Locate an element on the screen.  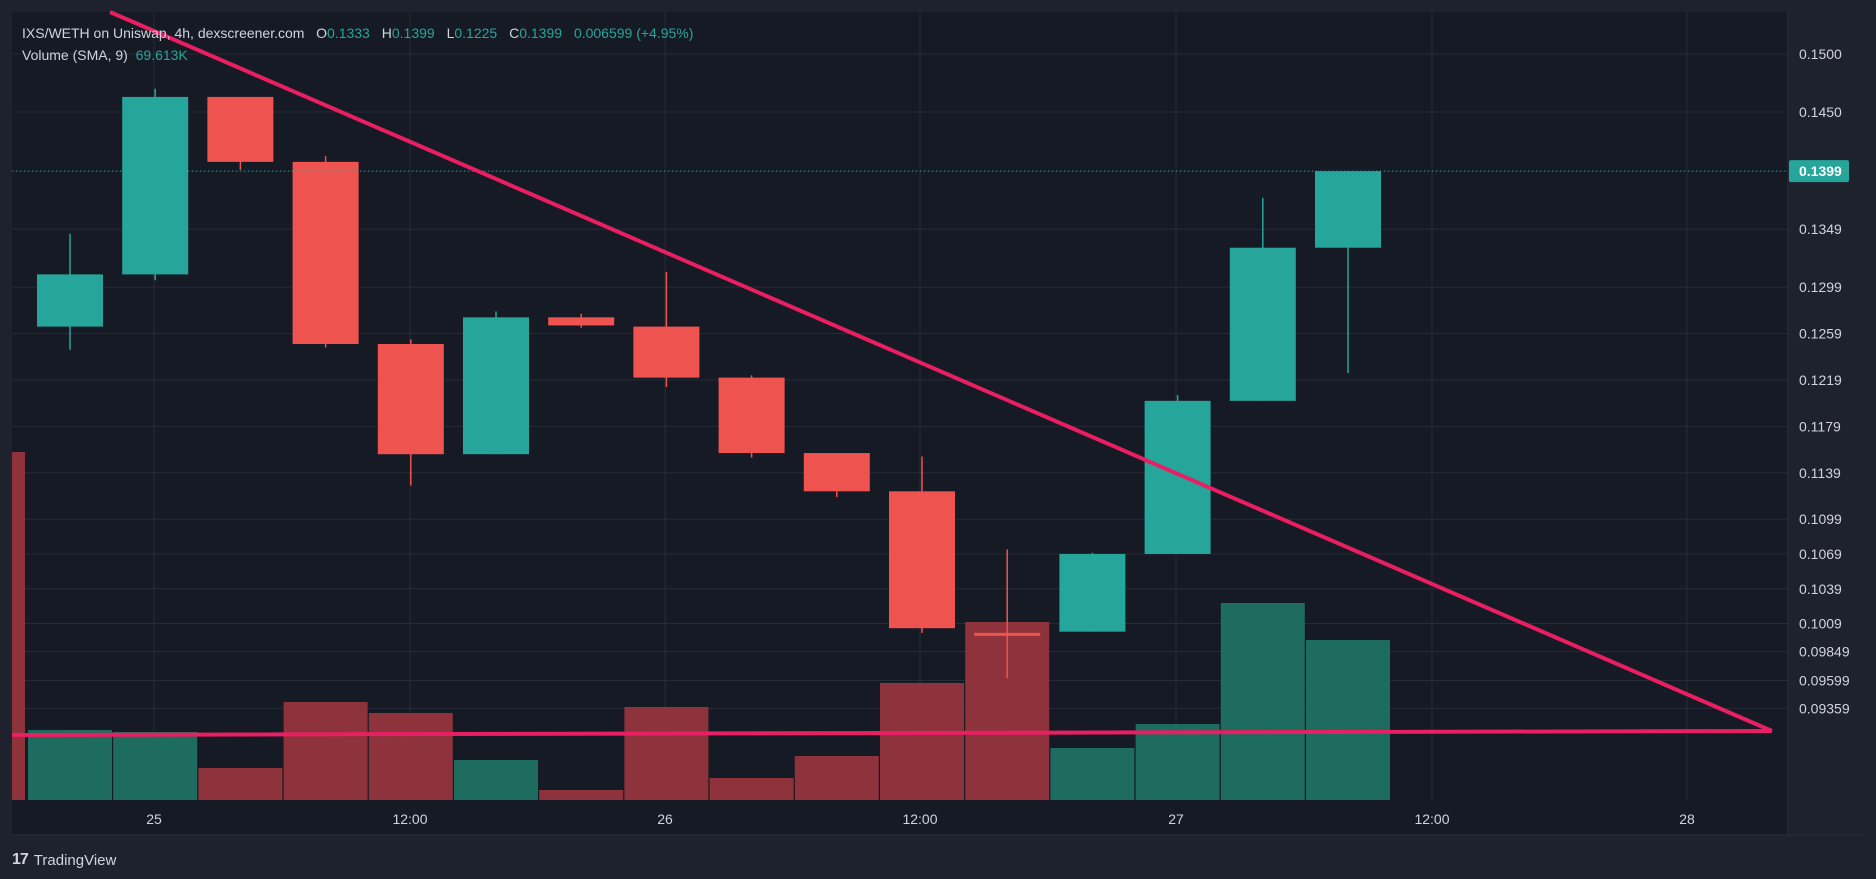
time-tick-label: 25 is located at coordinates (154, 819).